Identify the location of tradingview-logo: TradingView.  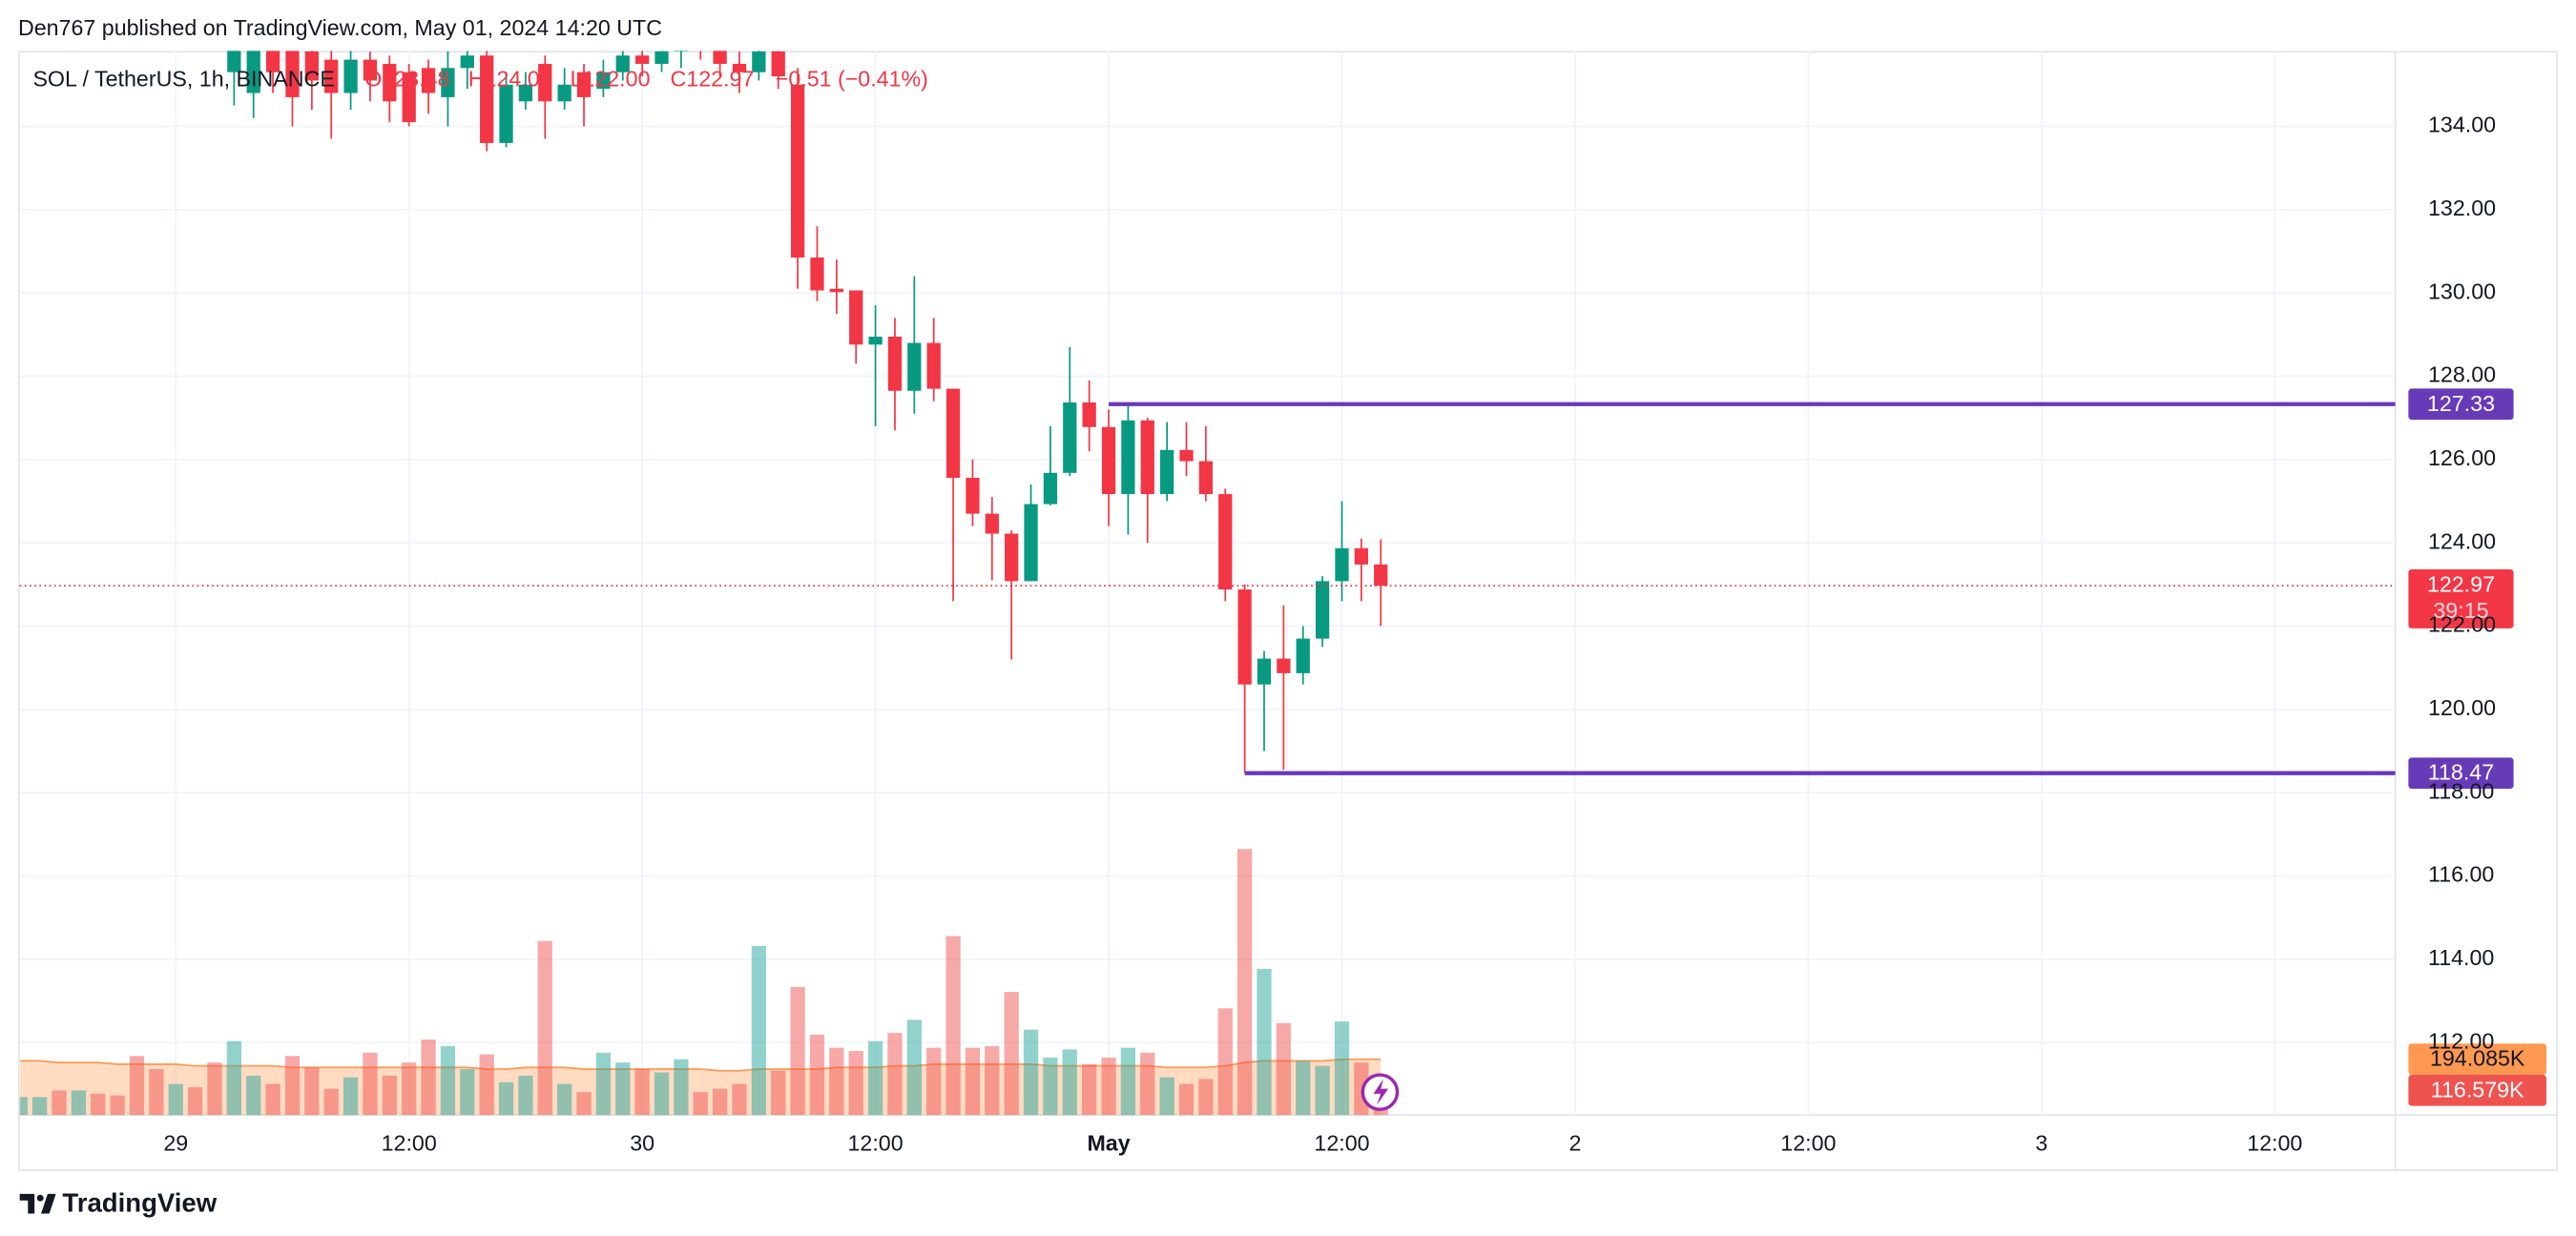
(118, 1202).